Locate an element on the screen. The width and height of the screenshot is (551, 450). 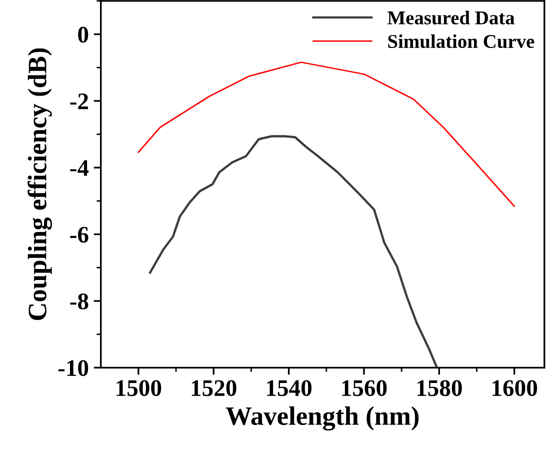
y-axis-title: Coupling efficiency (dB) is located at coordinates (40, 184).